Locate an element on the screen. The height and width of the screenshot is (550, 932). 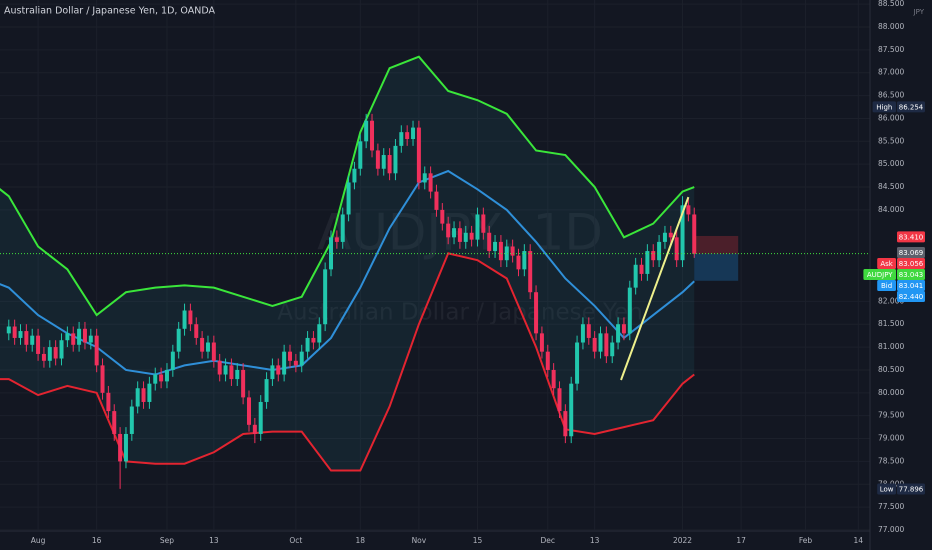
y-tick-label: 88.000 is located at coordinates (891, 26).